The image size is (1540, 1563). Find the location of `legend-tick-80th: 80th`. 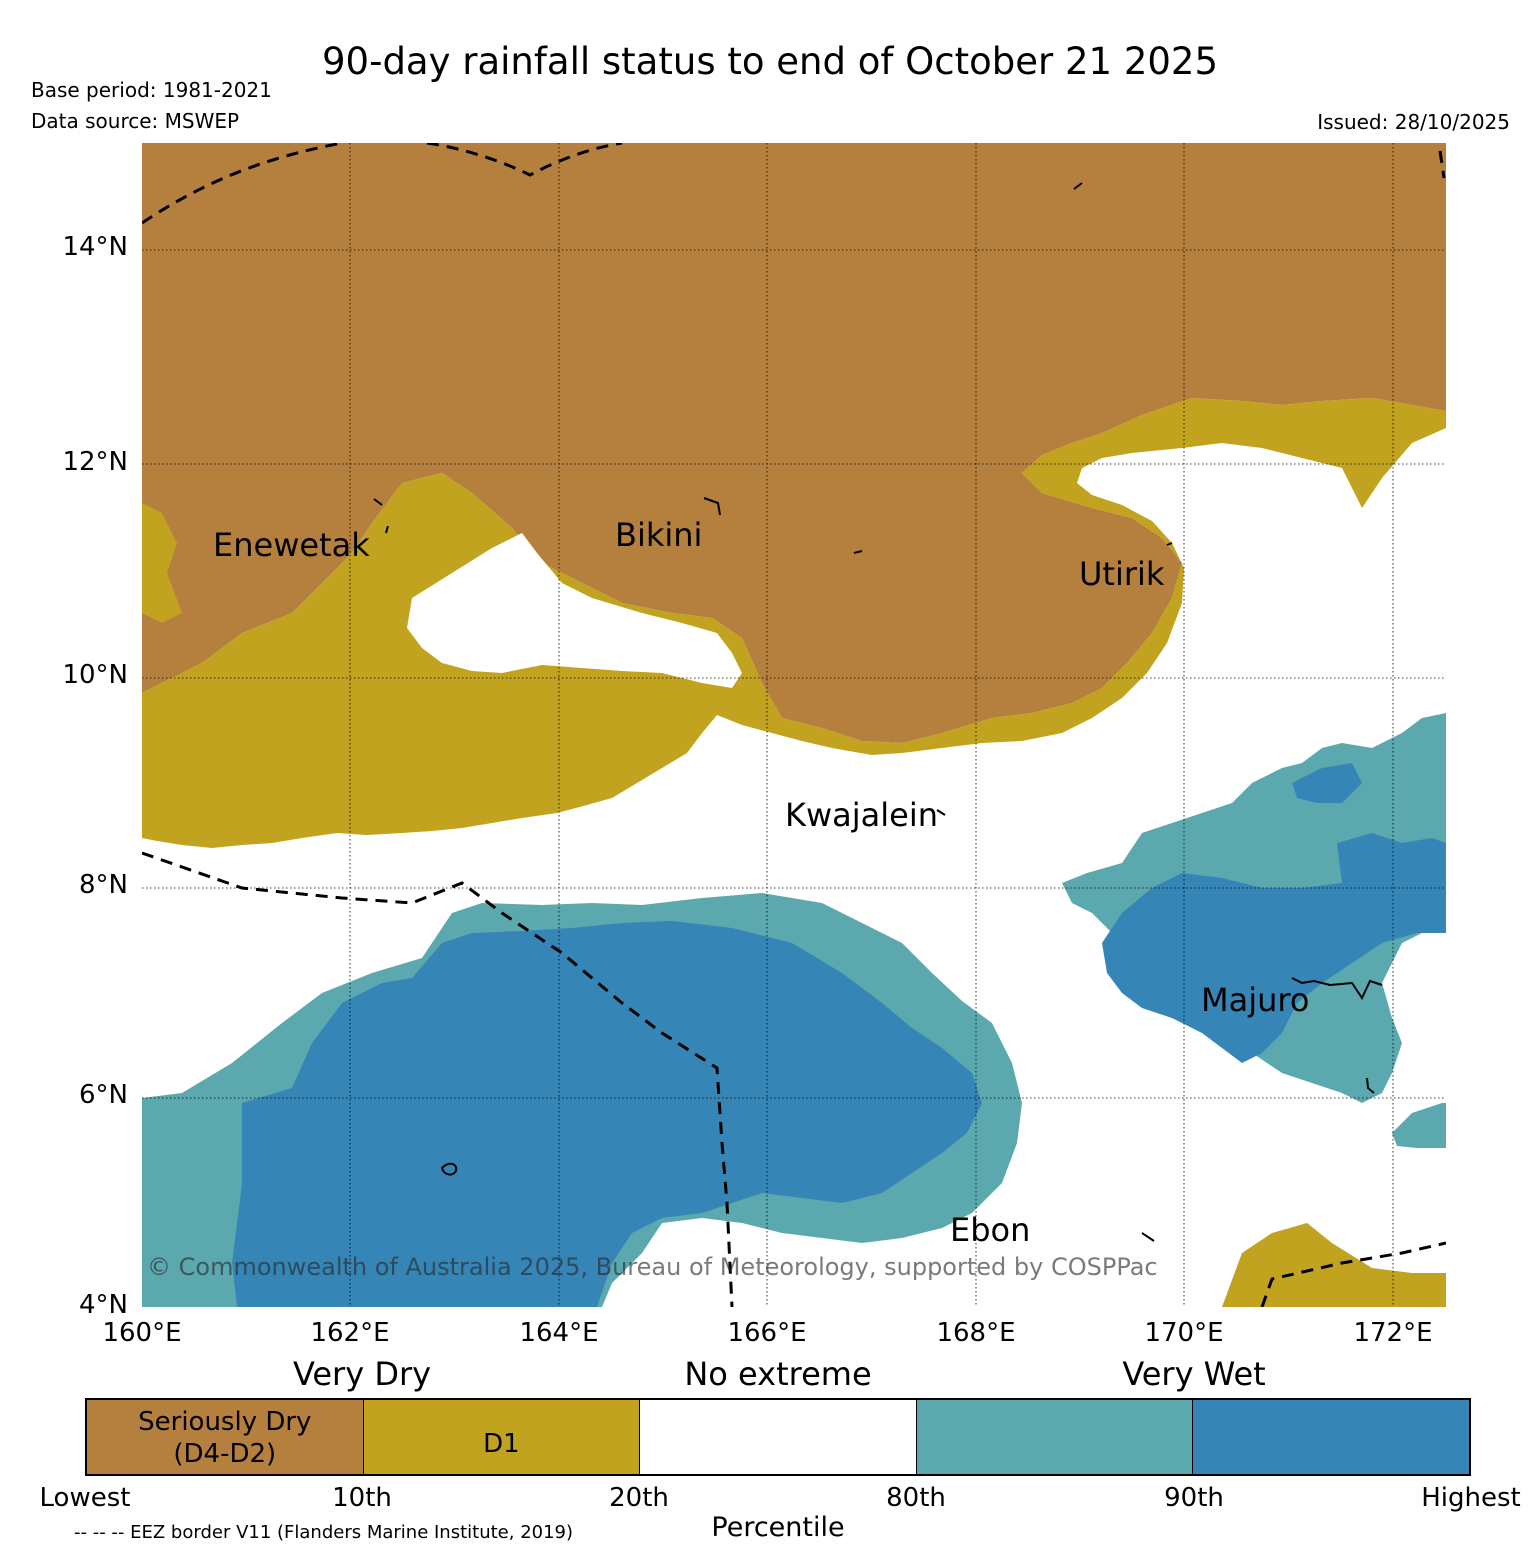

legend-tick-80th: 80th is located at coordinates (916, 1498).